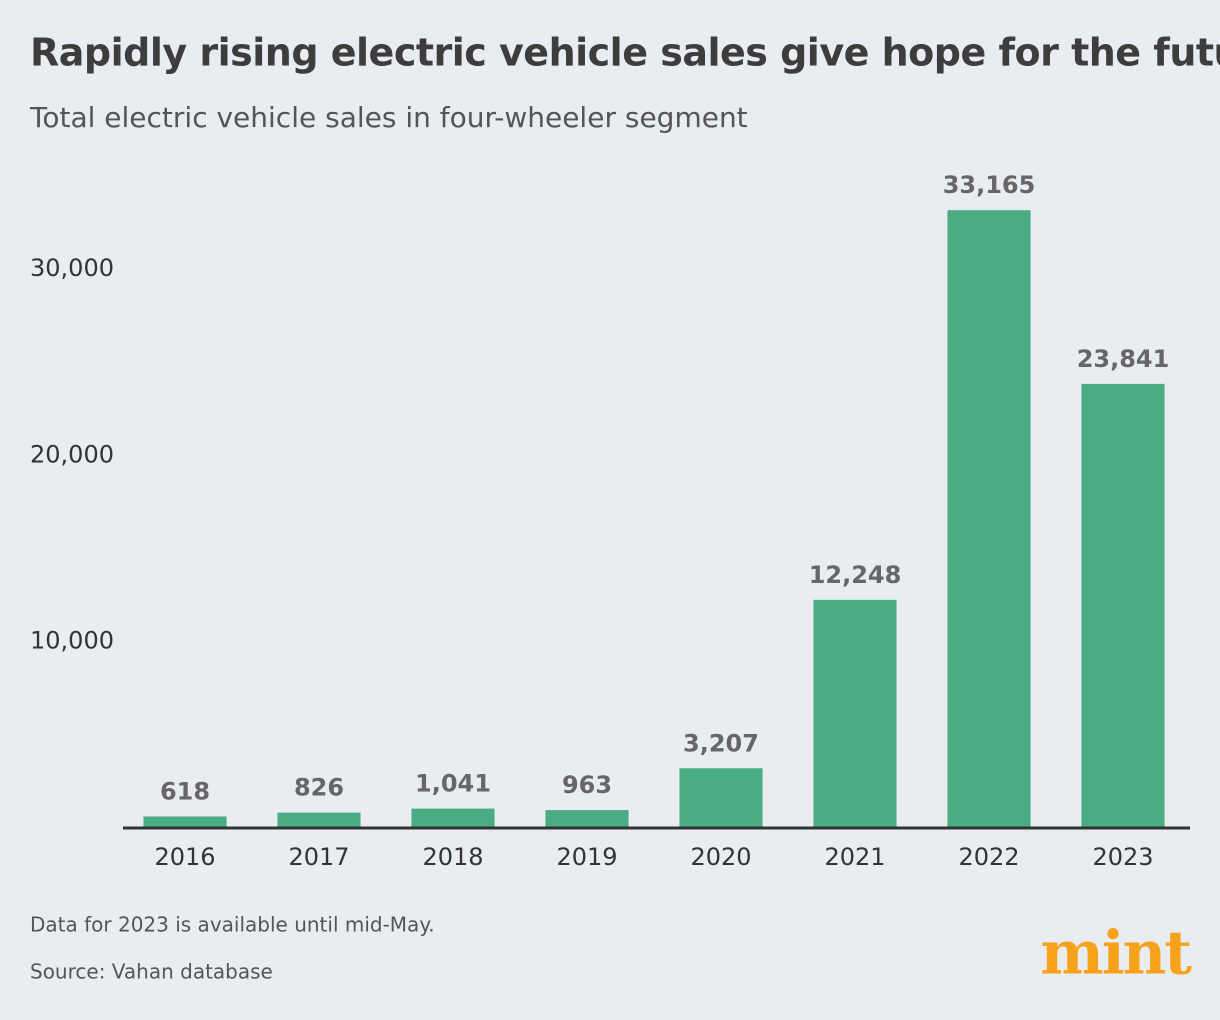 The image size is (1220, 1020). What do you see at coordinates (854, 857) in the screenshot?
I see `x-tick-label: 2021` at bounding box center [854, 857].